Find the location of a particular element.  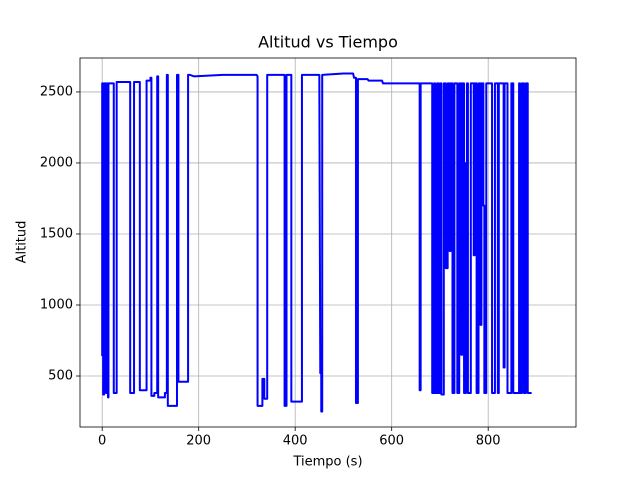

y-tick-label: 1500 is located at coordinates (56, 233).